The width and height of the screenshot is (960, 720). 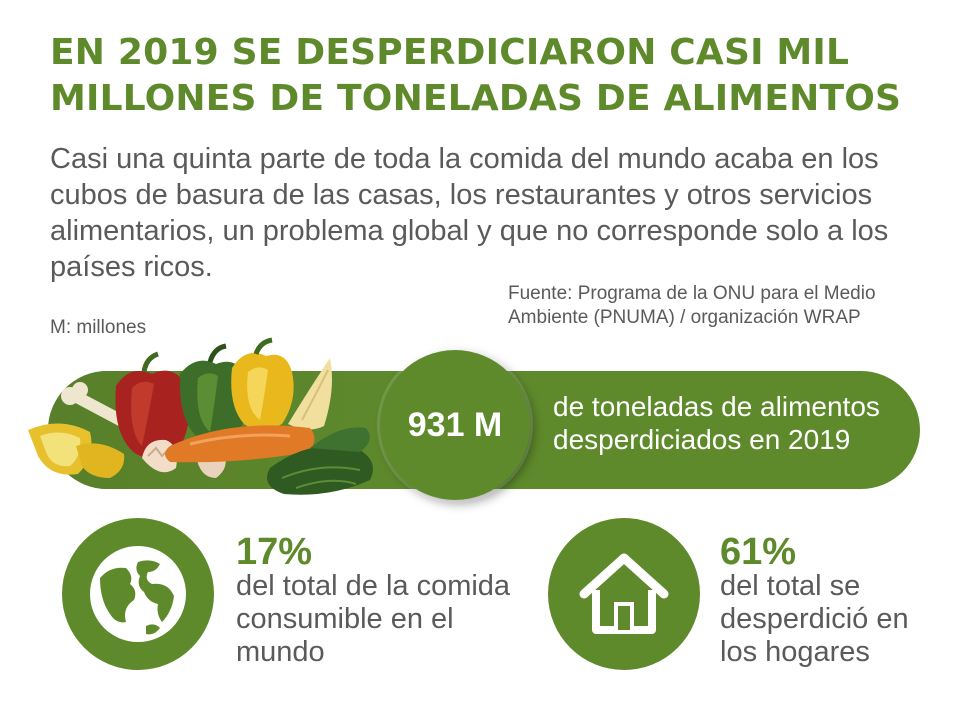 What do you see at coordinates (131, 267) in the screenshot?
I see `subtitle-line-4: países ricos.` at bounding box center [131, 267].